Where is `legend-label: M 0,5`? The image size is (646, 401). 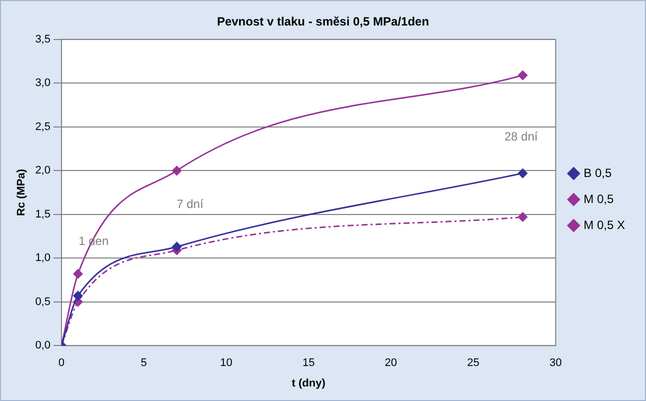
legend-label: M 0,5 is located at coordinates (599, 199).